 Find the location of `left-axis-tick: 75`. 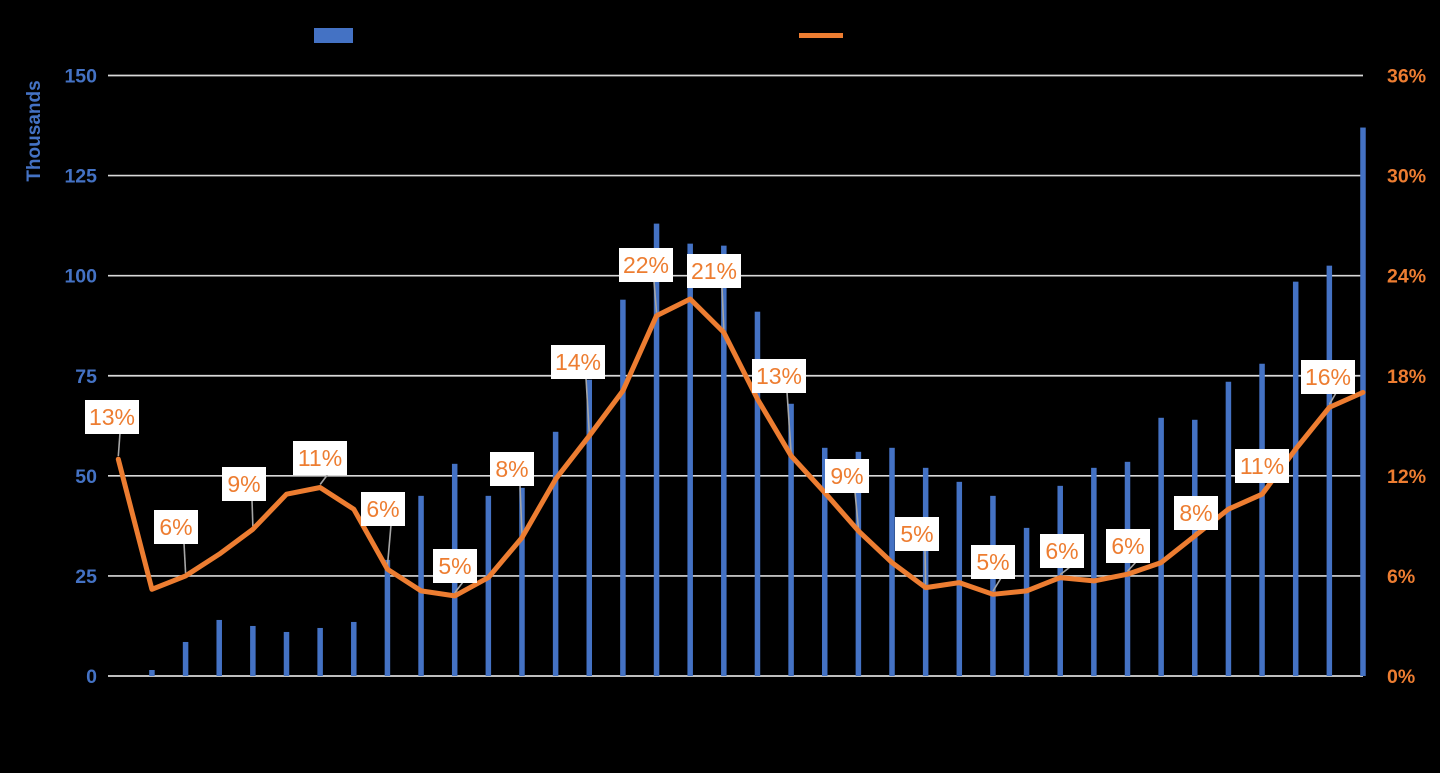

left-axis-tick: 75 is located at coordinates (86, 377).